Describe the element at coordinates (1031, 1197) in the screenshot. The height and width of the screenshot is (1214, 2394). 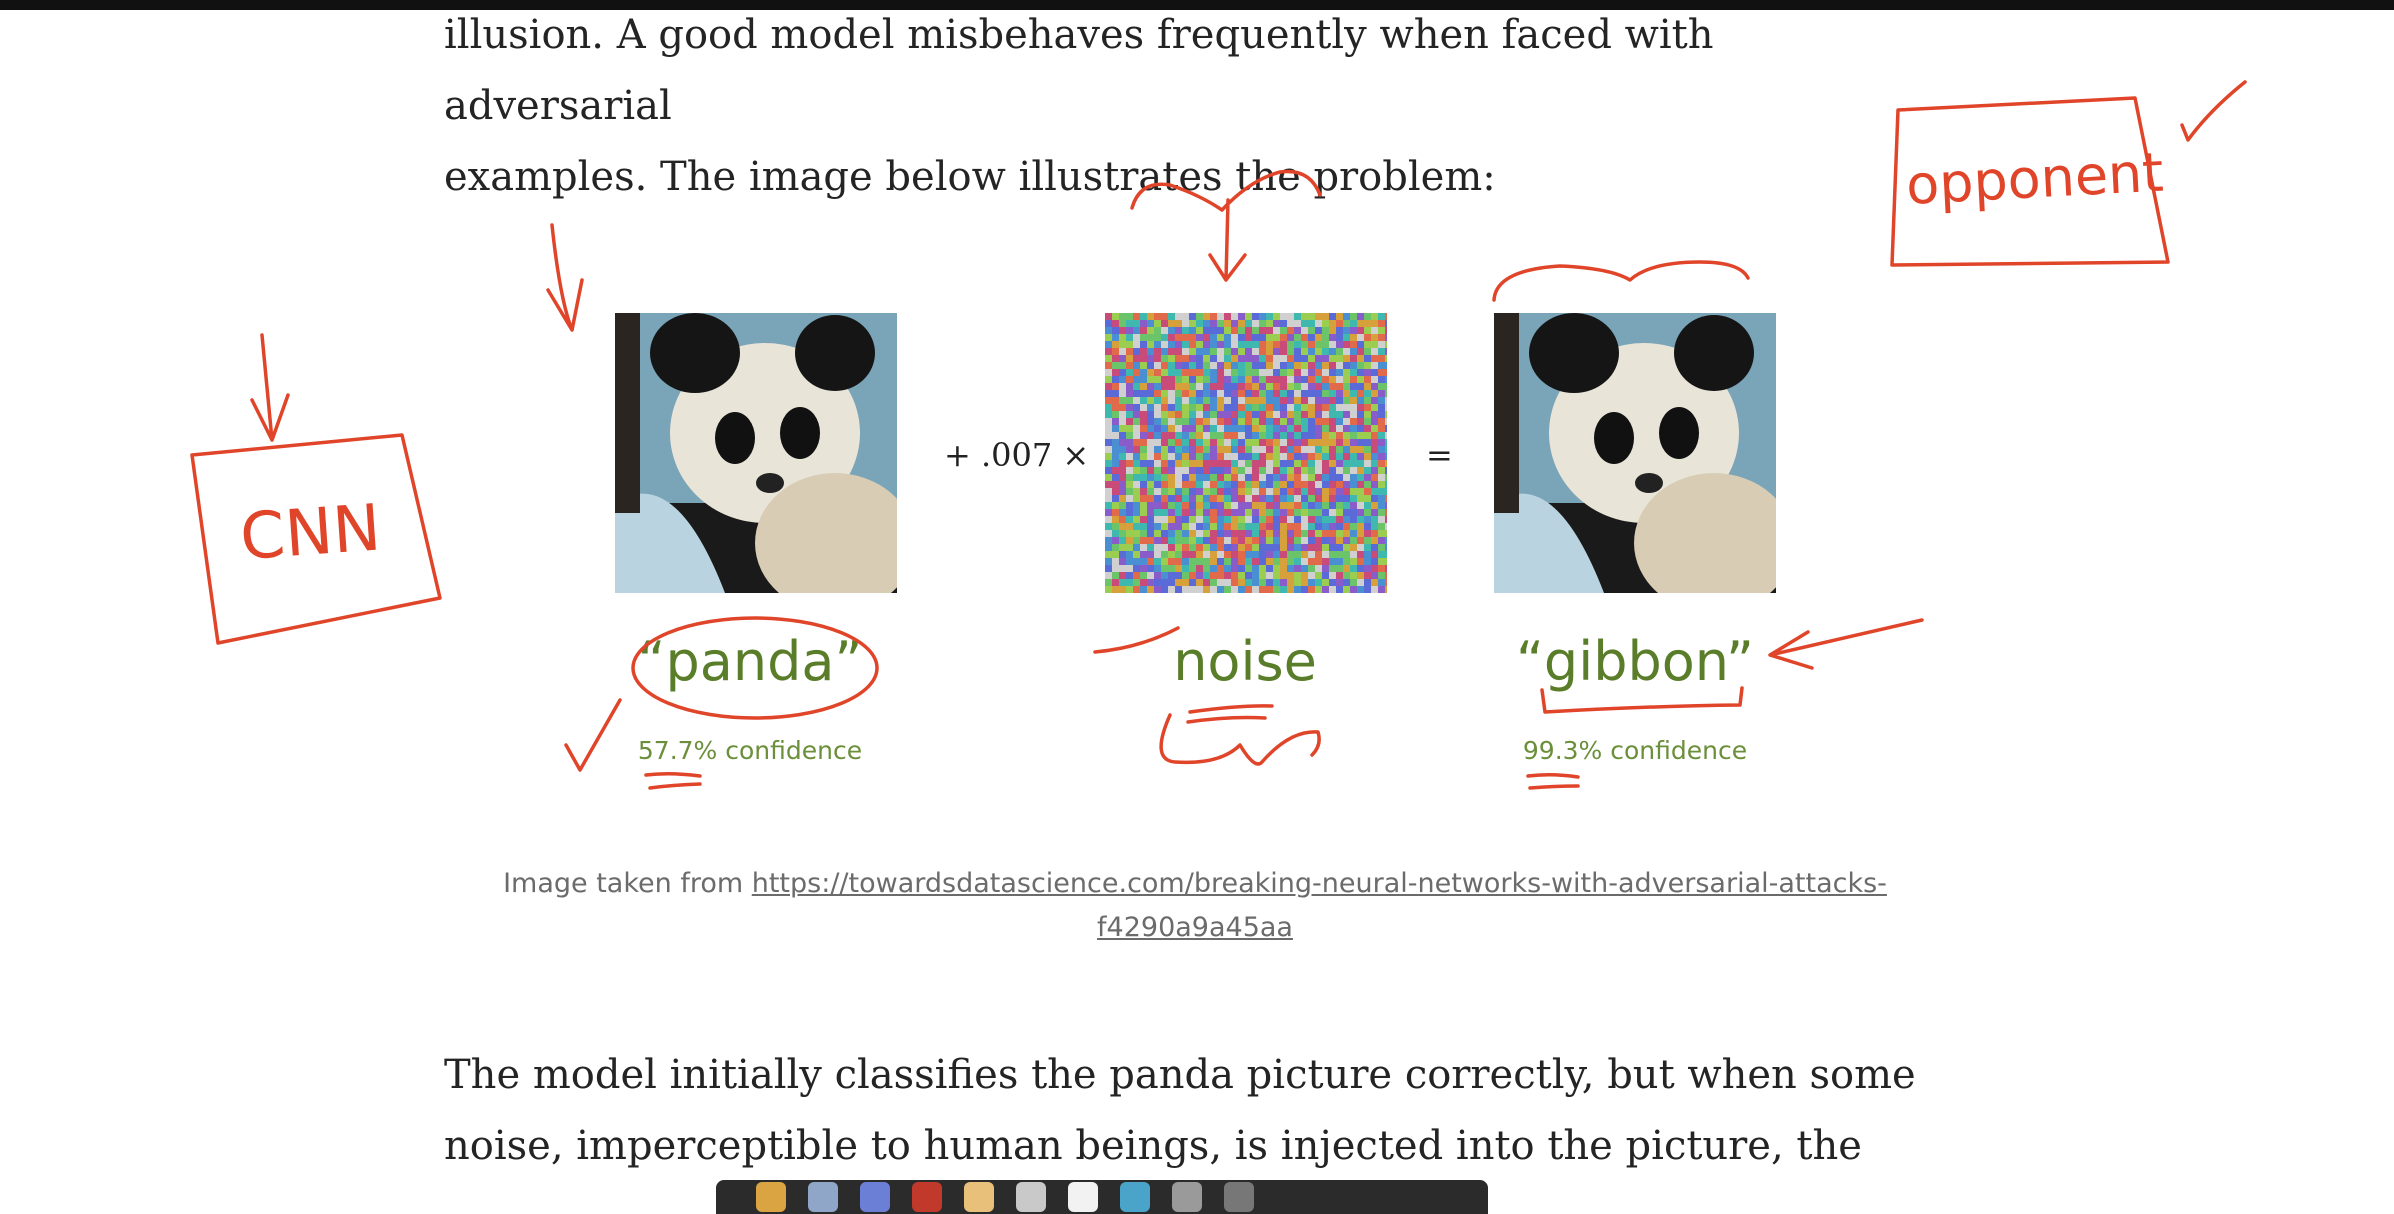
I see `shape-tool-icon` at that location.